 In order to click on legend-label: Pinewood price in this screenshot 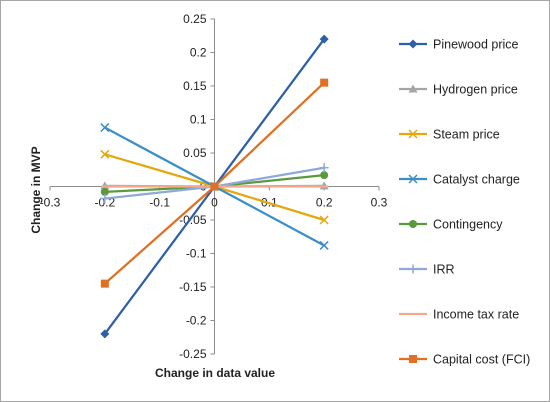, I will do `click(476, 45)`.